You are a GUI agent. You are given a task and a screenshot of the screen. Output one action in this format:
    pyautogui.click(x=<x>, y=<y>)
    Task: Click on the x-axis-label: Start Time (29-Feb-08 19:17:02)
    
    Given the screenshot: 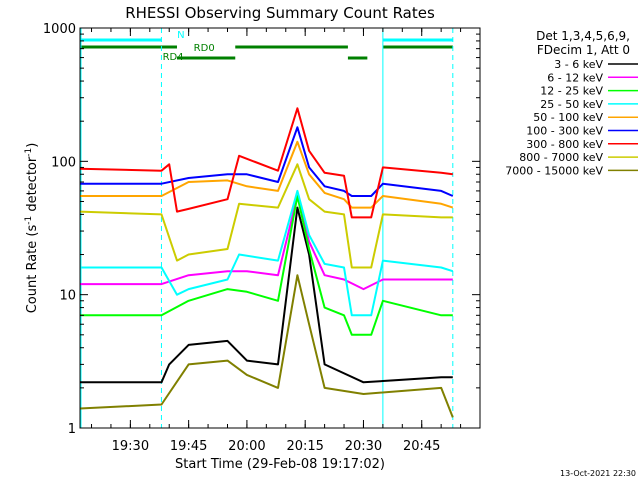 What is the action you would take?
    pyautogui.click(x=280, y=464)
    